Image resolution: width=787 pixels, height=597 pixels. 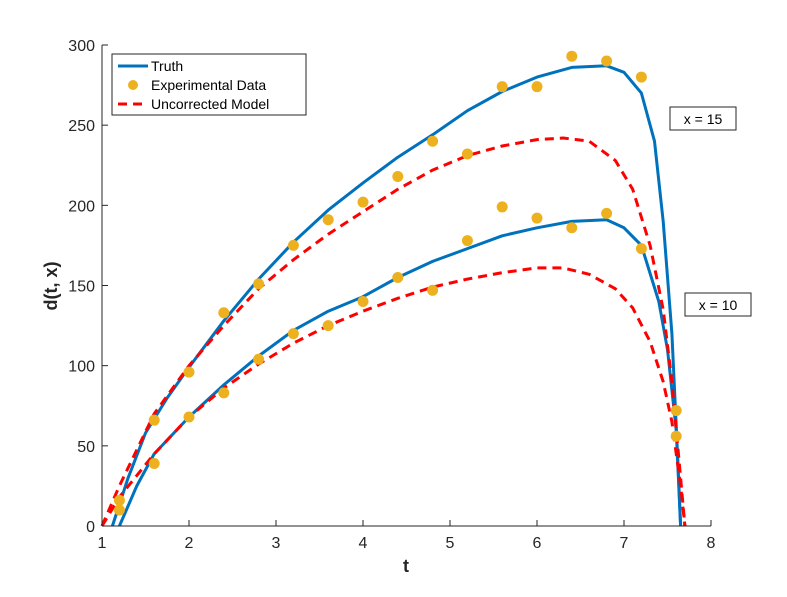 What do you see at coordinates (81, 46) in the screenshot?
I see `y-tick-label: 300` at bounding box center [81, 46].